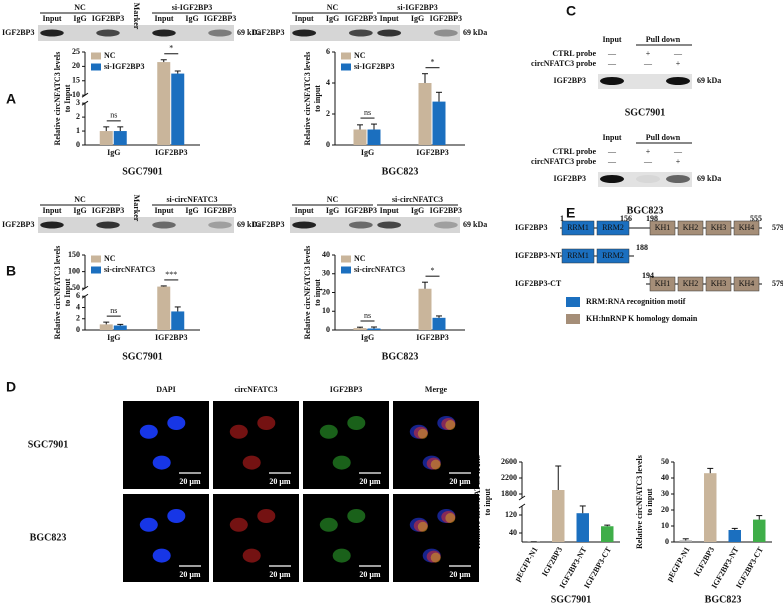 This screenshot has width=783, height=606. Describe the element at coordinates (18, 224) in the screenshot. I see `blot-row-label: IGF2BP3` at that location.